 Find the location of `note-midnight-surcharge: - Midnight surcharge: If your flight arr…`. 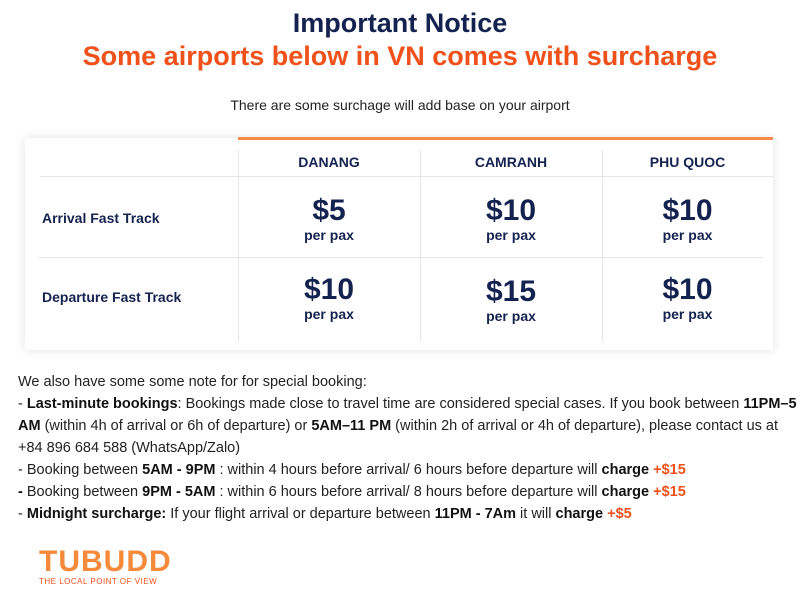

note-midnight-surcharge: - Midnight surcharge: If your flight arr… is located at coordinates (325, 514).